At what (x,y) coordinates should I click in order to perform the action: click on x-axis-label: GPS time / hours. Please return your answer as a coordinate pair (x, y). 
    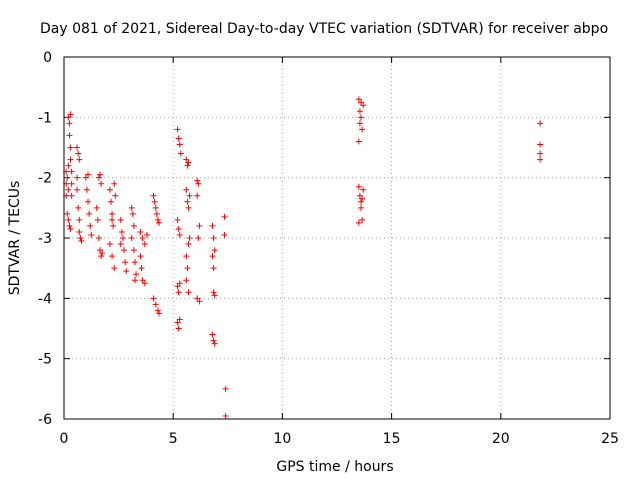
    Looking at the image, I should click on (334, 467).